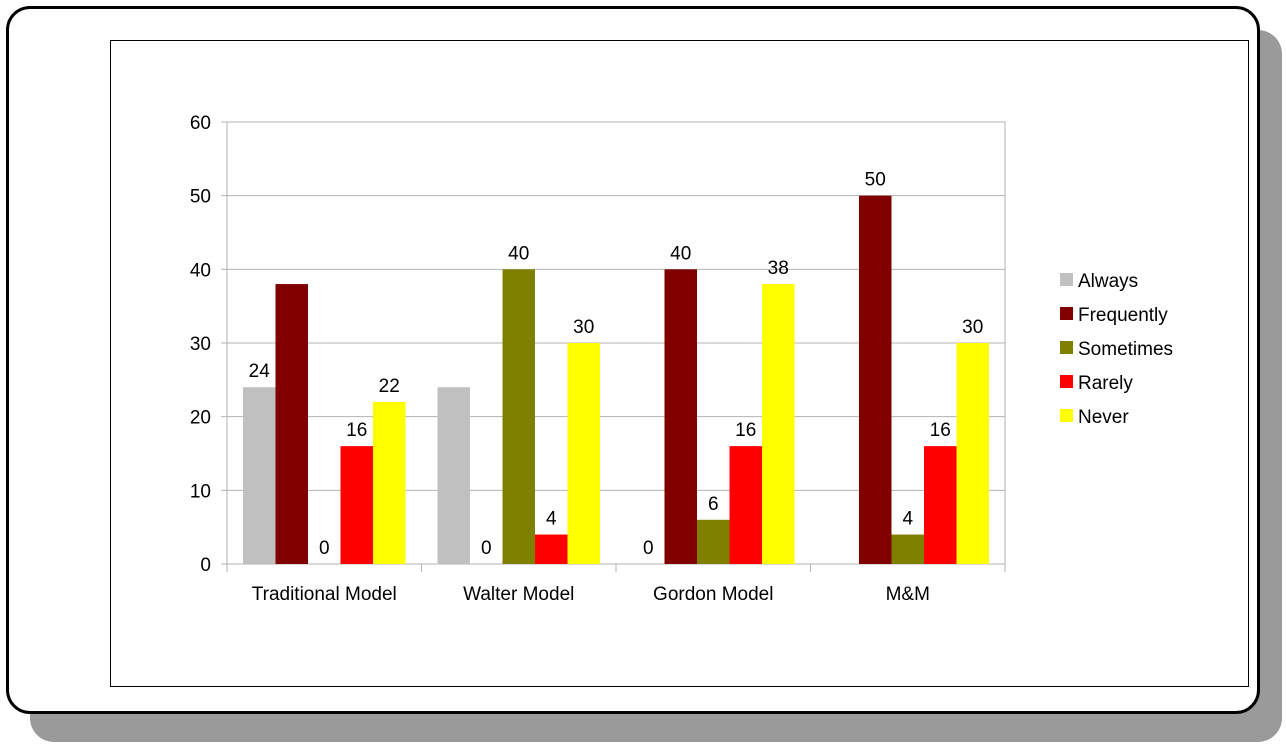 The image size is (1286, 746). I want to click on legend-label: Frequently, so click(1123, 315).